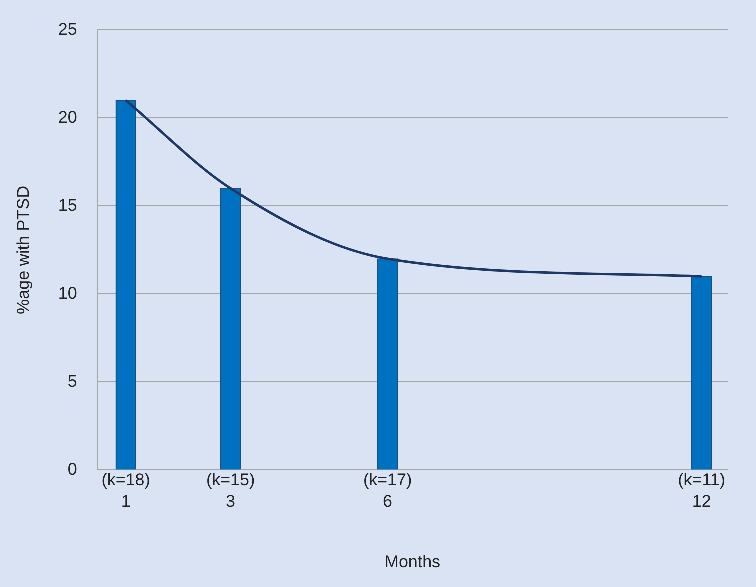  Describe the element at coordinates (702, 480) in the screenshot. I see `annotation: (k=11)` at that location.